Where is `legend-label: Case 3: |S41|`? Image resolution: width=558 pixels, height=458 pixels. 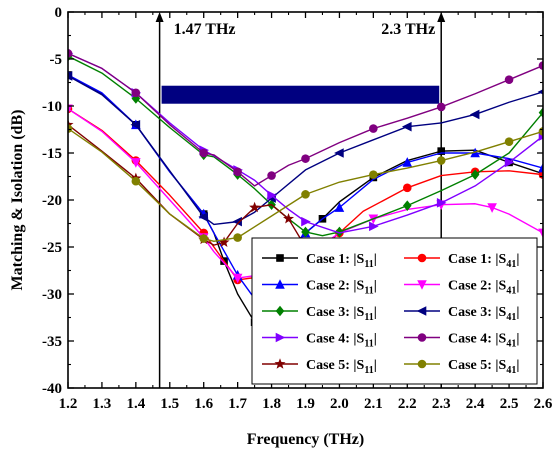 legend-label: Case 3: |S41| is located at coordinates (483, 314).